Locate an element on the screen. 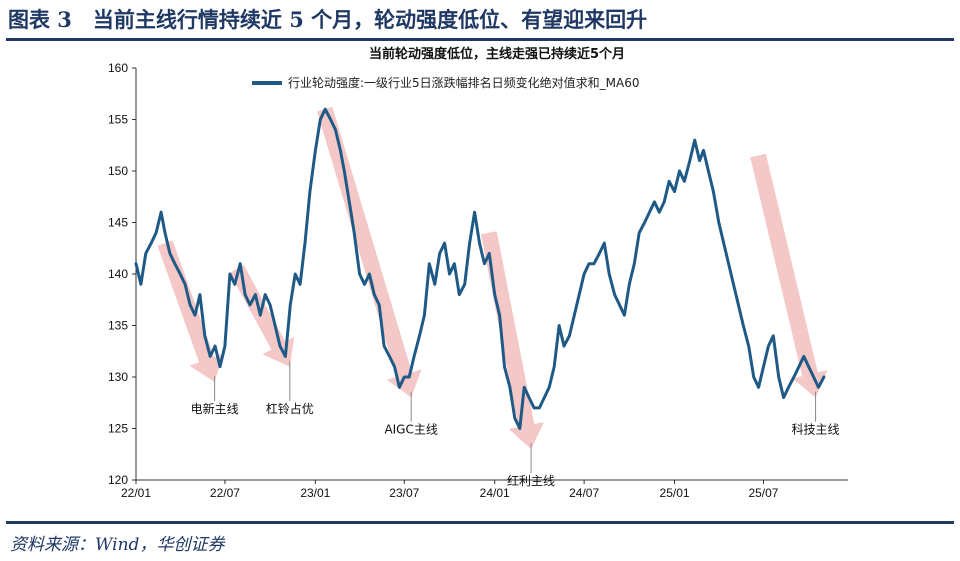  y-tick-label: 120 is located at coordinates (118, 480).